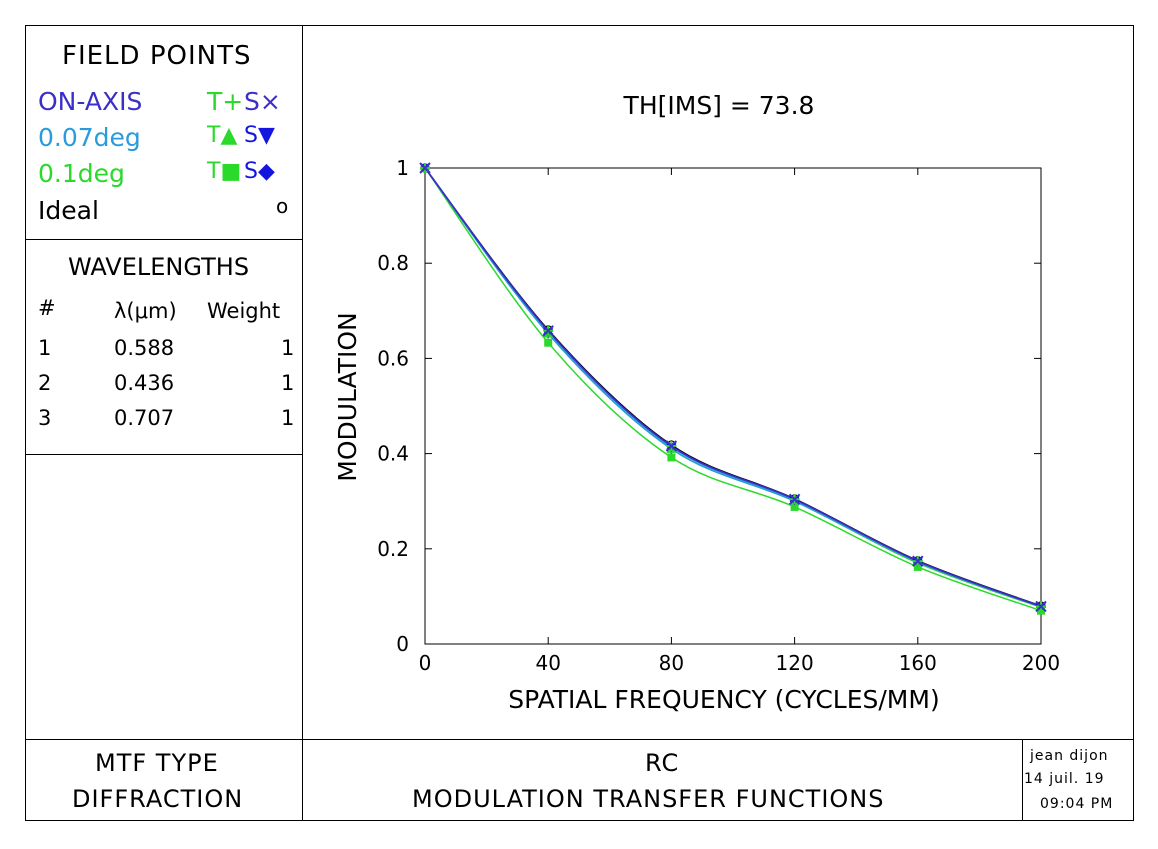 This screenshot has width=1158, height=849. Describe the element at coordinates (144, 418) in the screenshot. I see `wl-row-lambda: 0.707` at that location.